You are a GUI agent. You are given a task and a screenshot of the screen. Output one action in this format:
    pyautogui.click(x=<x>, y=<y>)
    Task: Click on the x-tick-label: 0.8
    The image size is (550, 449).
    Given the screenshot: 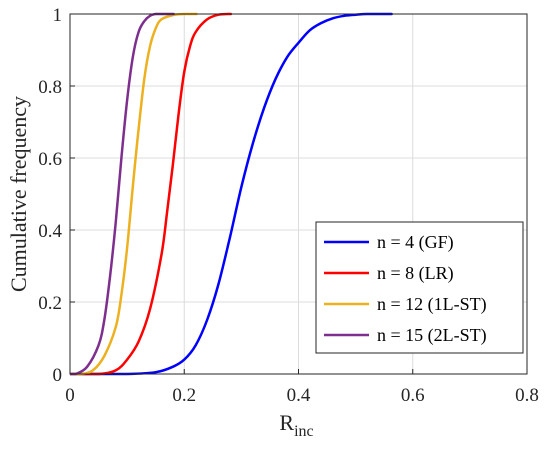 What is the action you would take?
    pyautogui.click(x=527, y=395)
    